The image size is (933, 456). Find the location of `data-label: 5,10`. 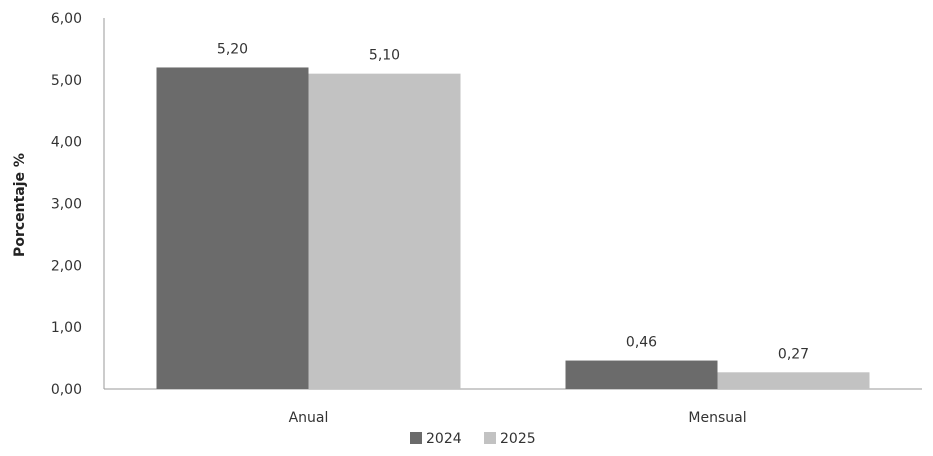

data-label: 5,10 is located at coordinates (384, 56).